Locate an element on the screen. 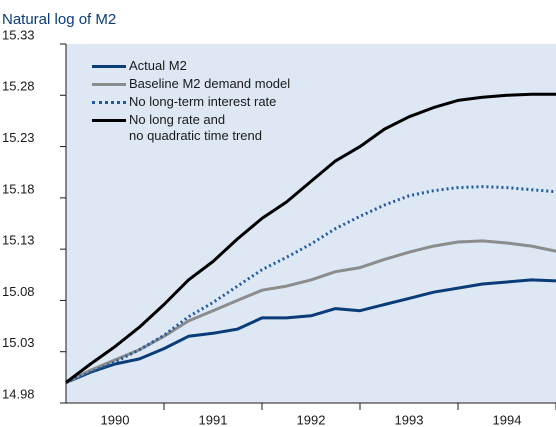 This screenshot has width=556, height=427. y-tick-label: 15.33 is located at coordinates (18, 34).